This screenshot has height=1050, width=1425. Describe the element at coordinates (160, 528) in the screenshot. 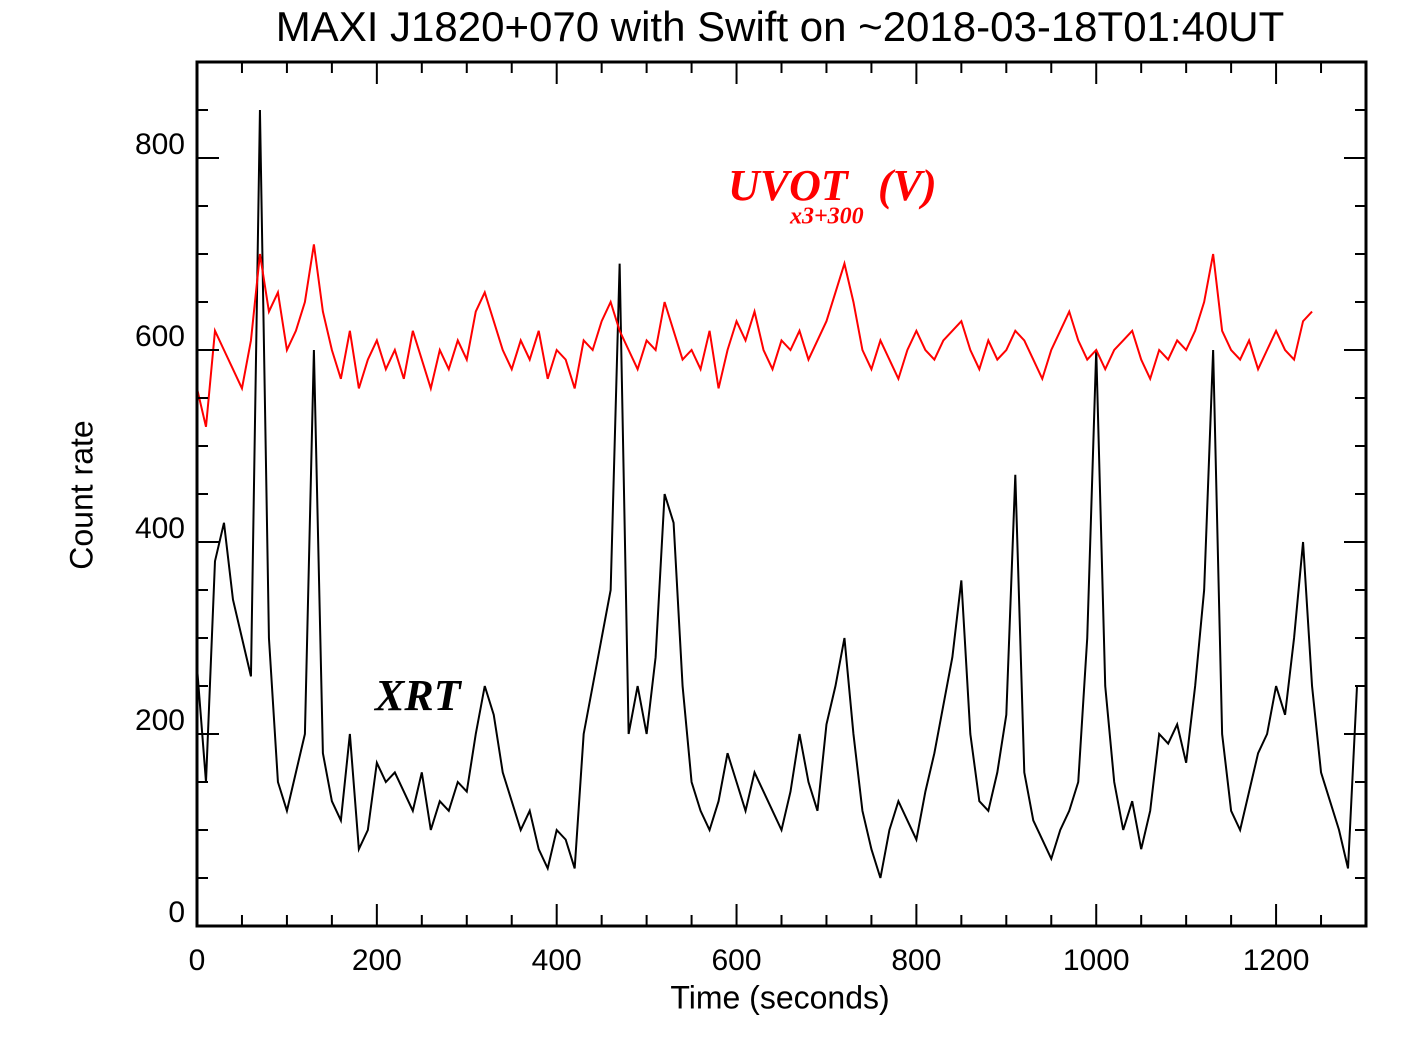

I see `y-tick-label: 400` at that location.